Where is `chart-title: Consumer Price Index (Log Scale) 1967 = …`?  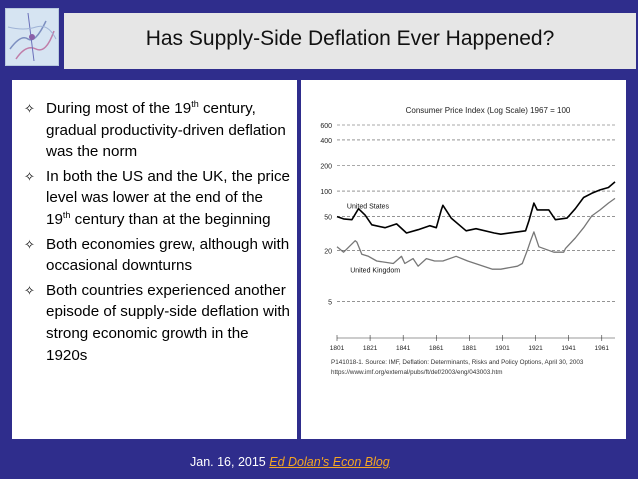
chart-title: Consumer Price Index (Log Scale) 1967 = … is located at coordinates (488, 110).